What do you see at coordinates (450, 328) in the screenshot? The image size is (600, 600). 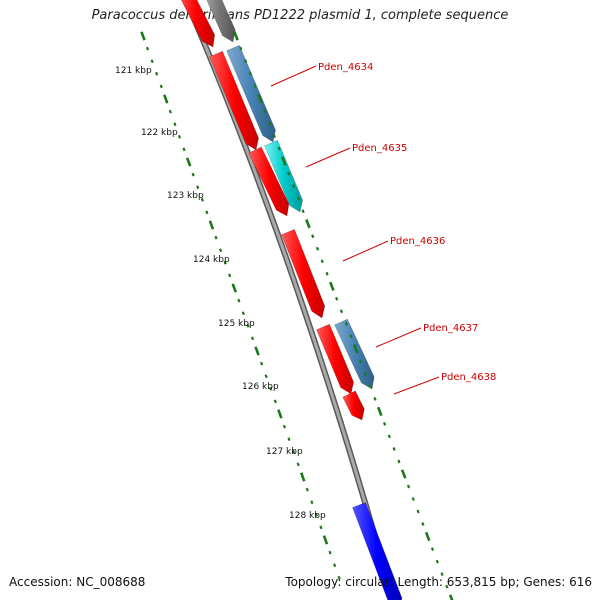 I see `gene-label-pden-4637: Pden_4637` at bounding box center [450, 328].